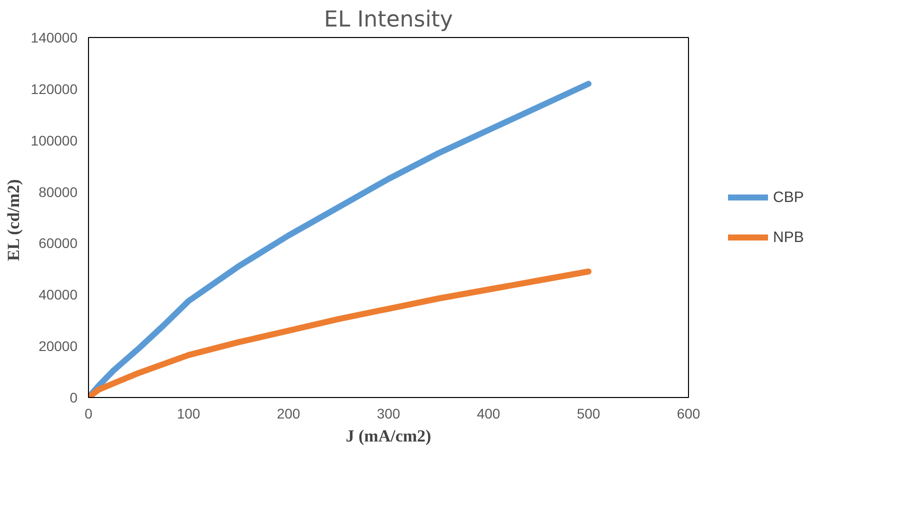  I want to click on y-tick-label: 100000, so click(54, 140).